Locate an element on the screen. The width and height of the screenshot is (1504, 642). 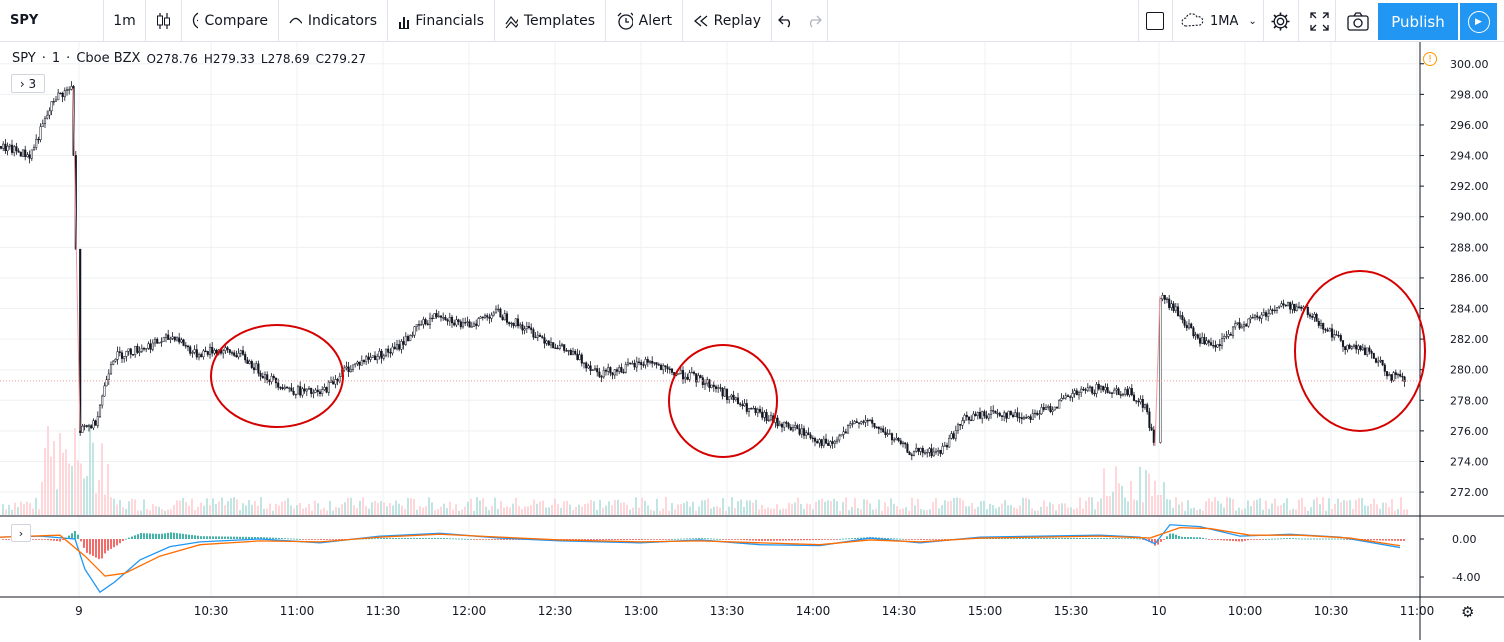
replay-button: Replay is located at coordinates (727, 21).